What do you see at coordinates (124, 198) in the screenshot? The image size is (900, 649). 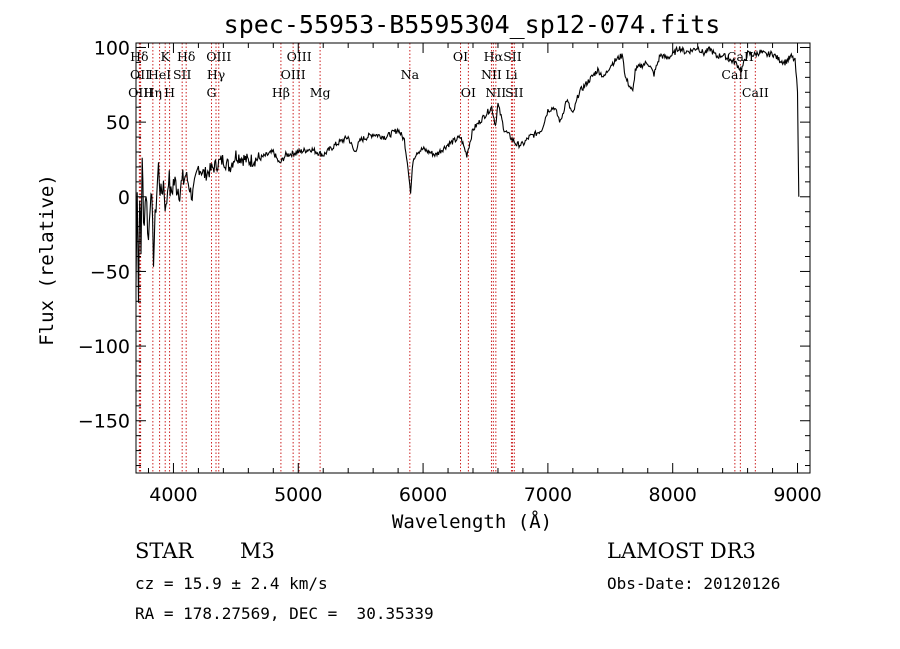 I see `y-tick-label: 0` at bounding box center [124, 198].